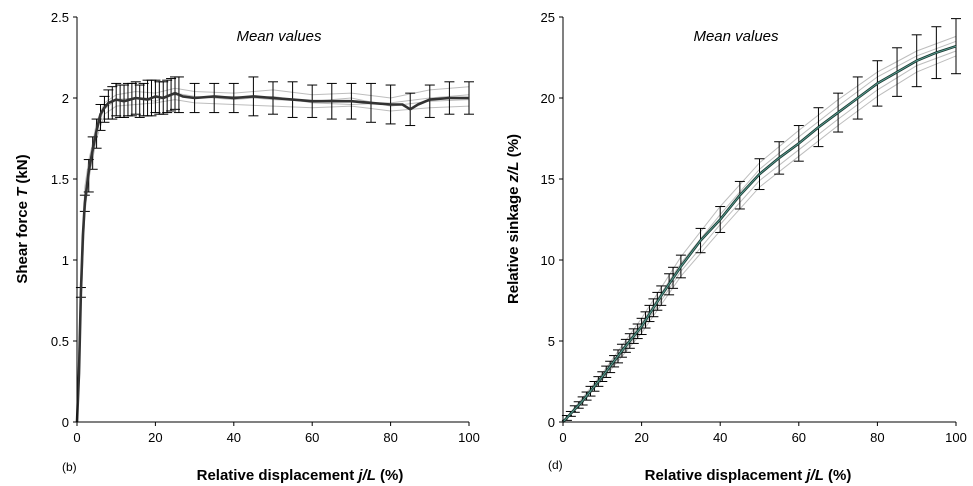 This screenshot has width=973, height=486. I want to click on chart-b-y-tick-label: 1, so click(65, 260).